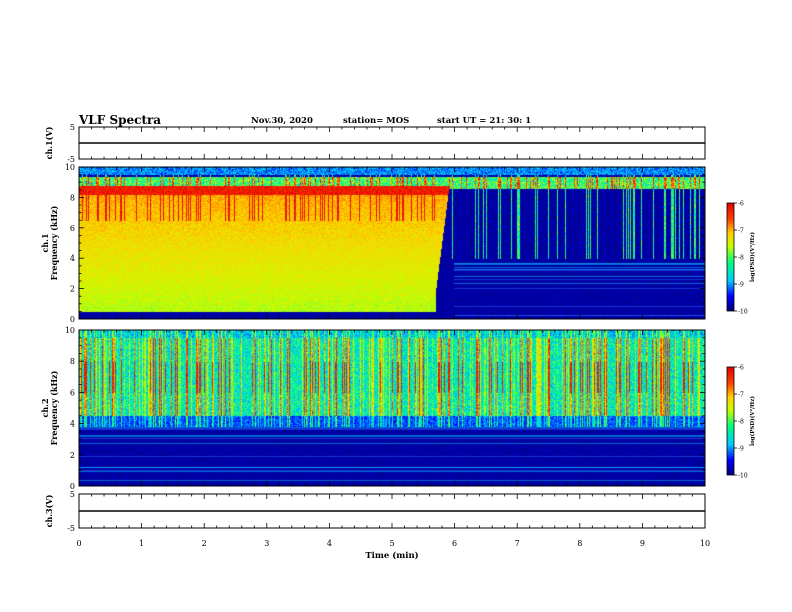 Image resolution: width=792 pixels, height=612 pixels. What do you see at coordinates (45, 407) in the screenshot?
I see `y-axis-label: ch.2` at bounding box center [45, 407].